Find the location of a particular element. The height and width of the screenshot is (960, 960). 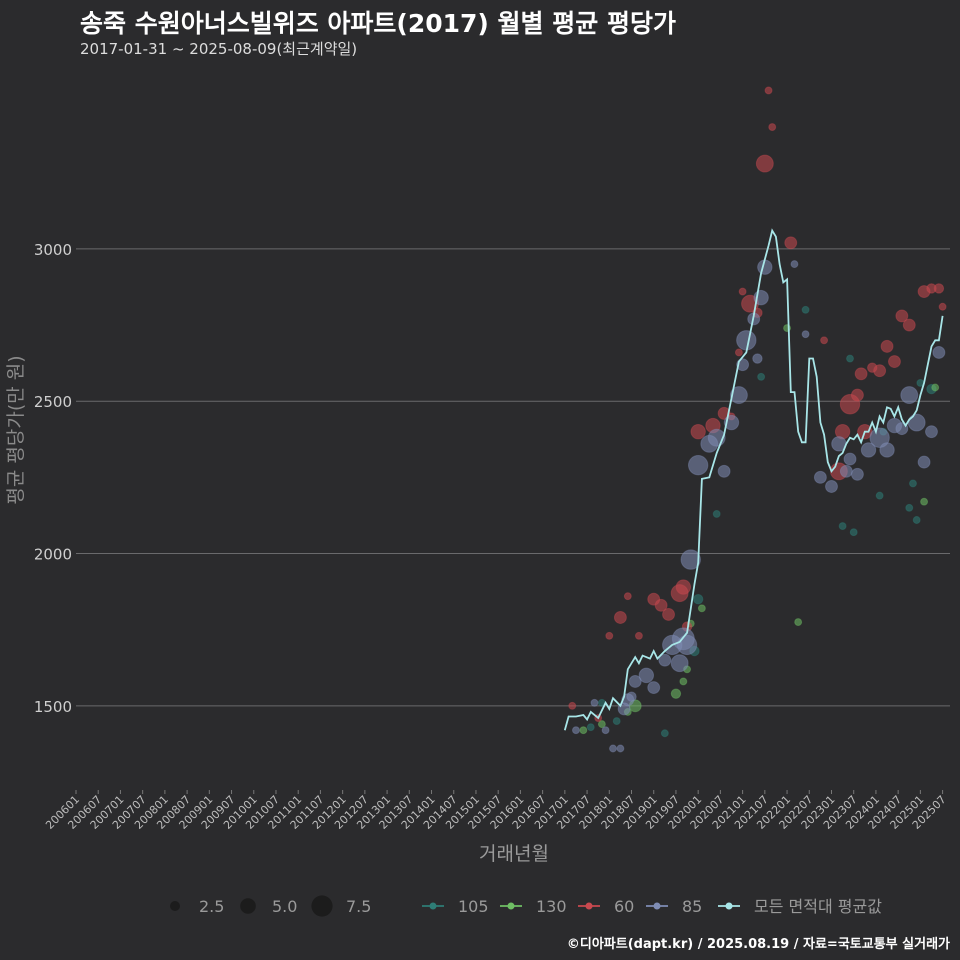

y-tick-label: 2500 is located at coordinates (53, 402).